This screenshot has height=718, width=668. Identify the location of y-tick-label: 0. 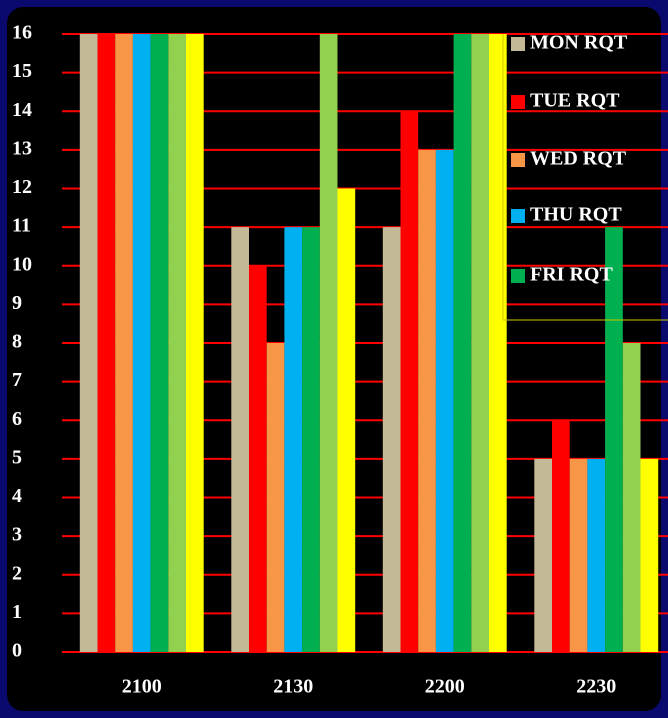
(17, 651).